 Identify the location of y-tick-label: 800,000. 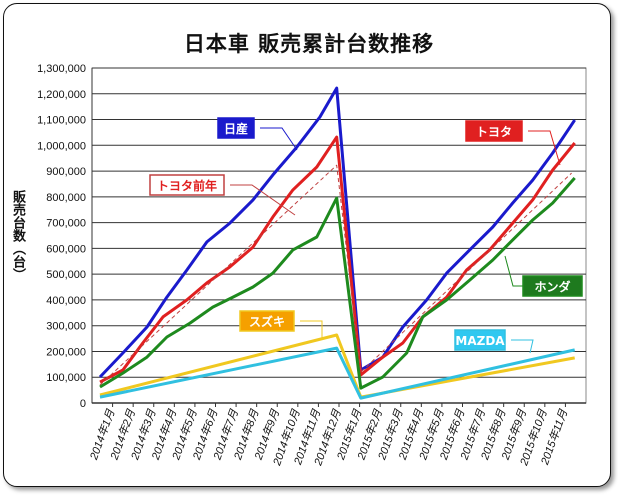
(66, 198).